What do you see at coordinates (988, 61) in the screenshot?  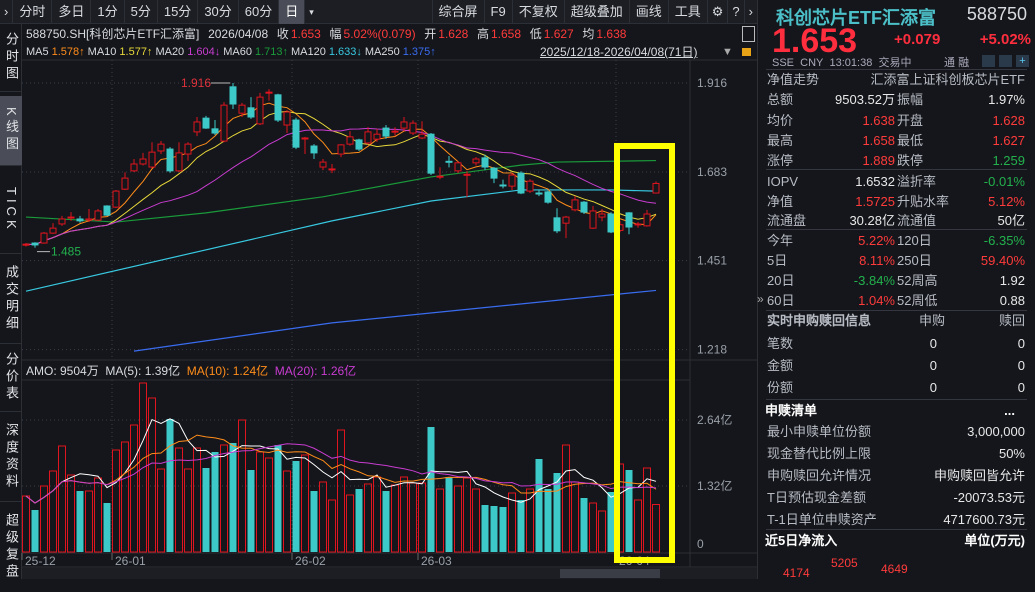 I see `edit-icon` at bounding box center [988, 61].